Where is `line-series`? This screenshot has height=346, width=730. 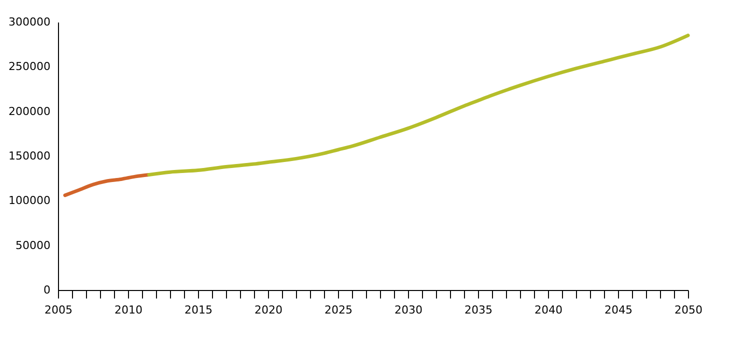 line-series is located at coordinates (107, 185).